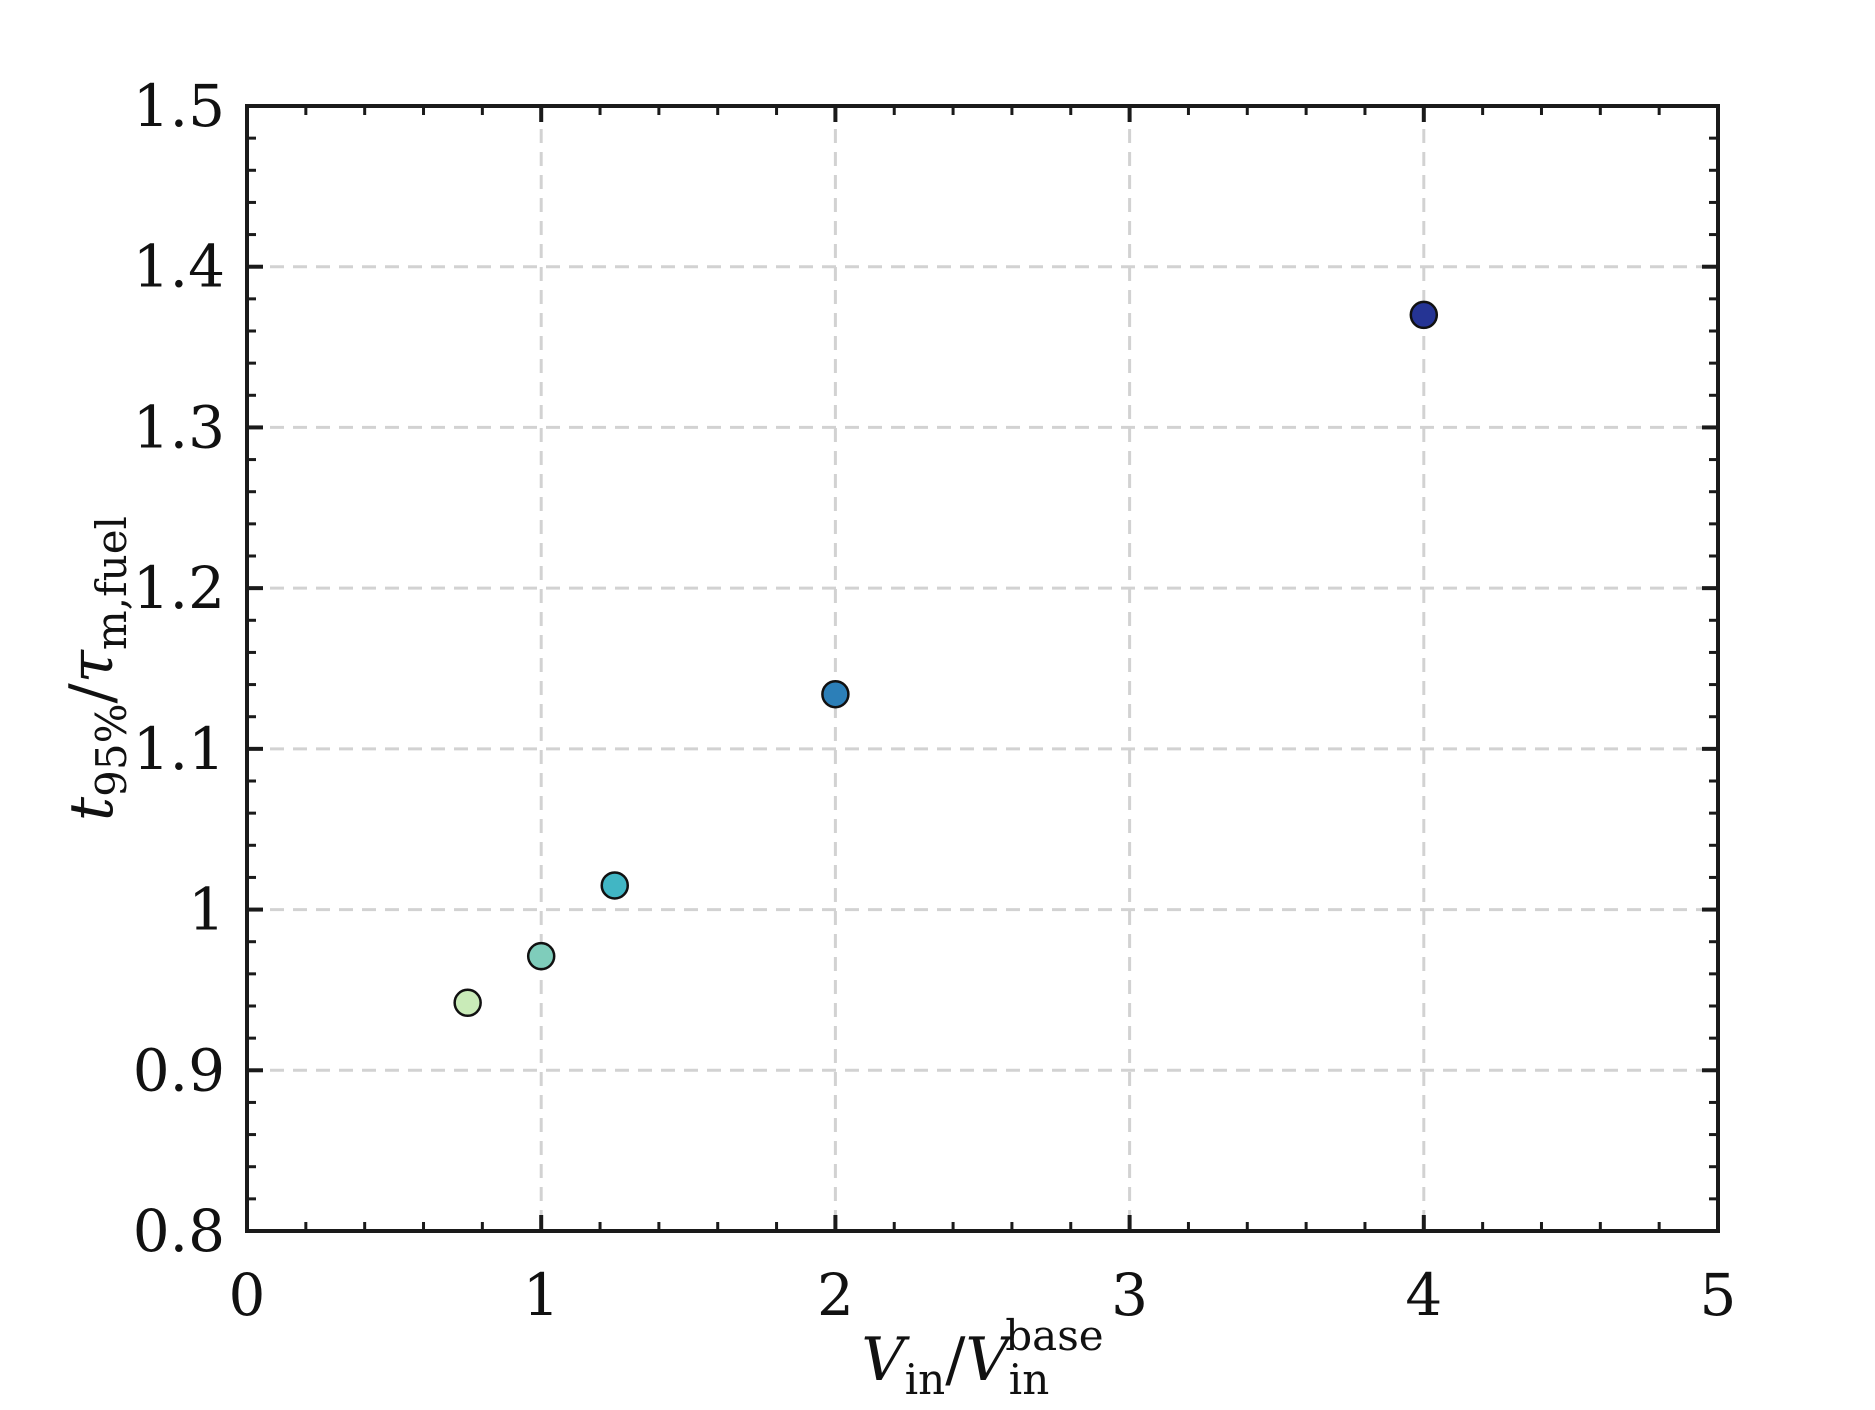 The width and height of the screenshot is (1875, 1410). I want to click on y-label-main: t, so click(92, 808).